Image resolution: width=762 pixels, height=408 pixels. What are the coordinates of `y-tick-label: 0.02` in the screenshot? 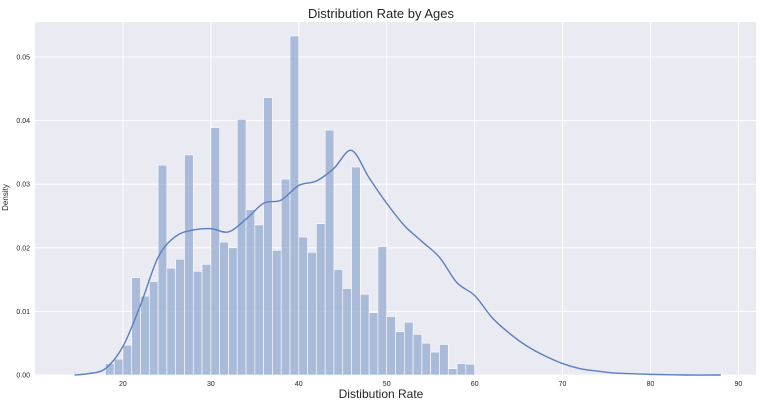 It's located at (23, 248).